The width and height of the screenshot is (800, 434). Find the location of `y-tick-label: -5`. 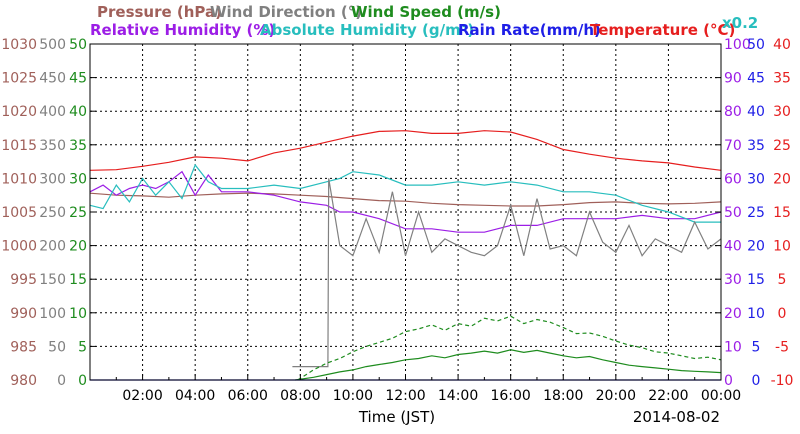

y-tick-label: -5 is located at coordinates (782, 347).